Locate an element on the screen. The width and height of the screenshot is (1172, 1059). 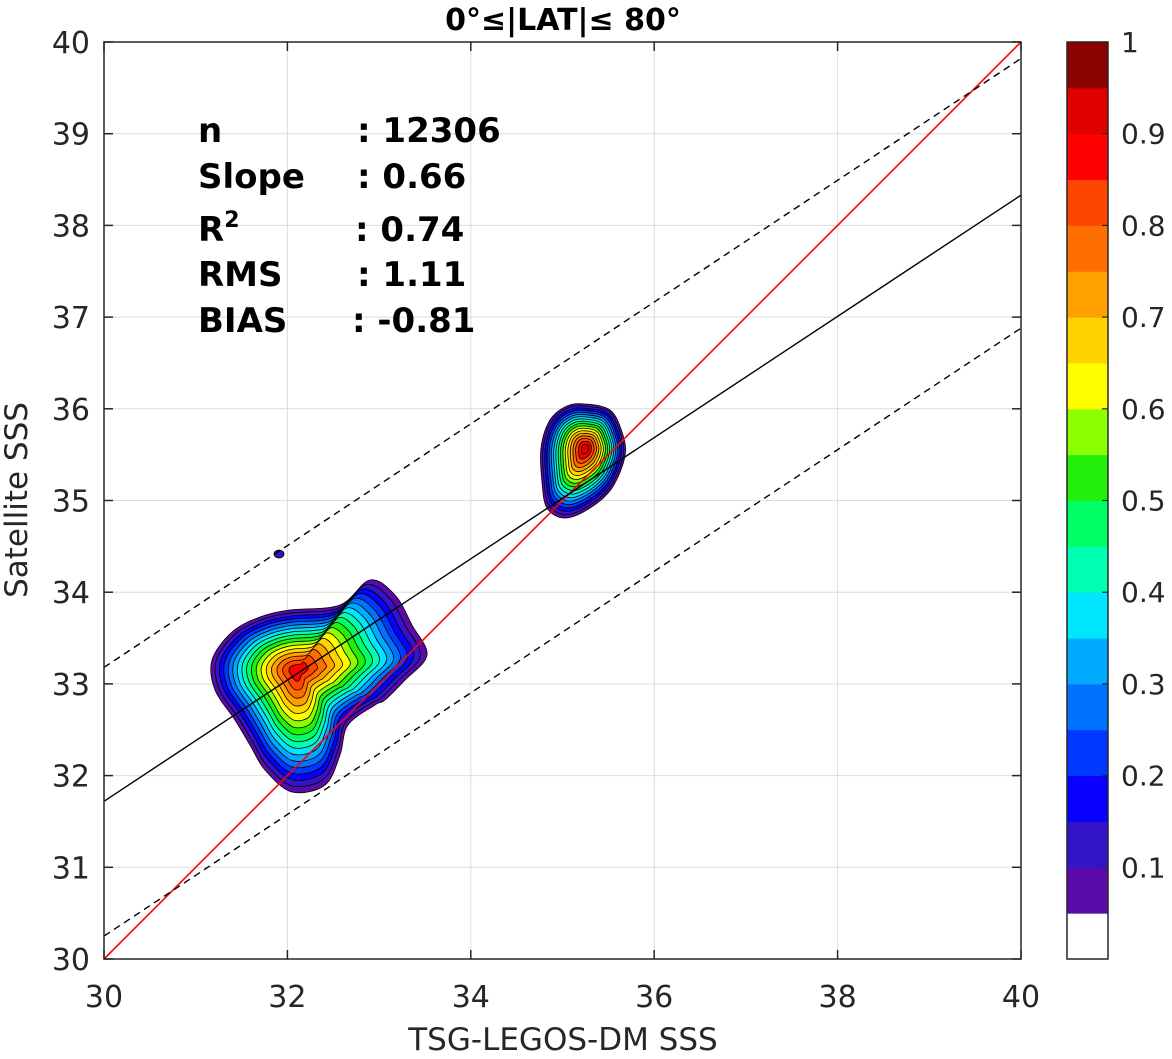
stat-key: BIAS is located at coordinates (242, 321).